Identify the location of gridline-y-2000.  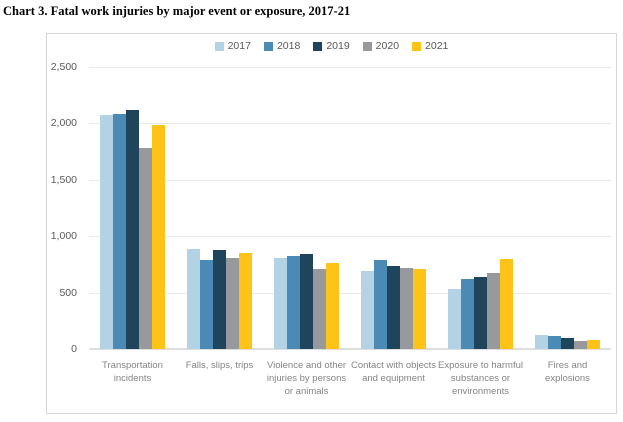
(350, 124).